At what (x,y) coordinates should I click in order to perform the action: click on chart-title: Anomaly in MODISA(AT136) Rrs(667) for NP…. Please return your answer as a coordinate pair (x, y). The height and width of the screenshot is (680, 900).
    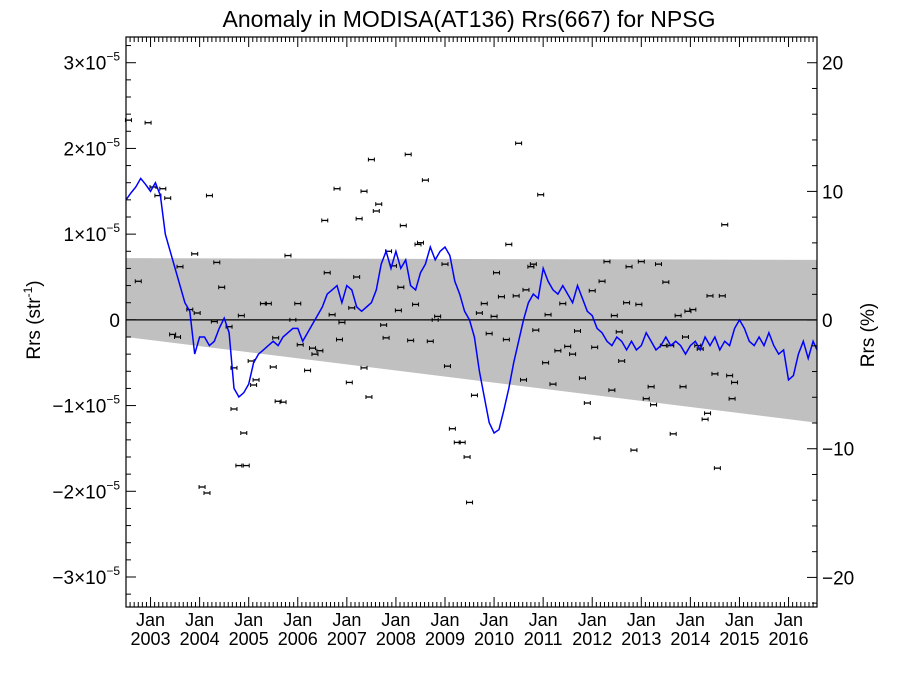
    Looking at the image, I should click on (469, 19).